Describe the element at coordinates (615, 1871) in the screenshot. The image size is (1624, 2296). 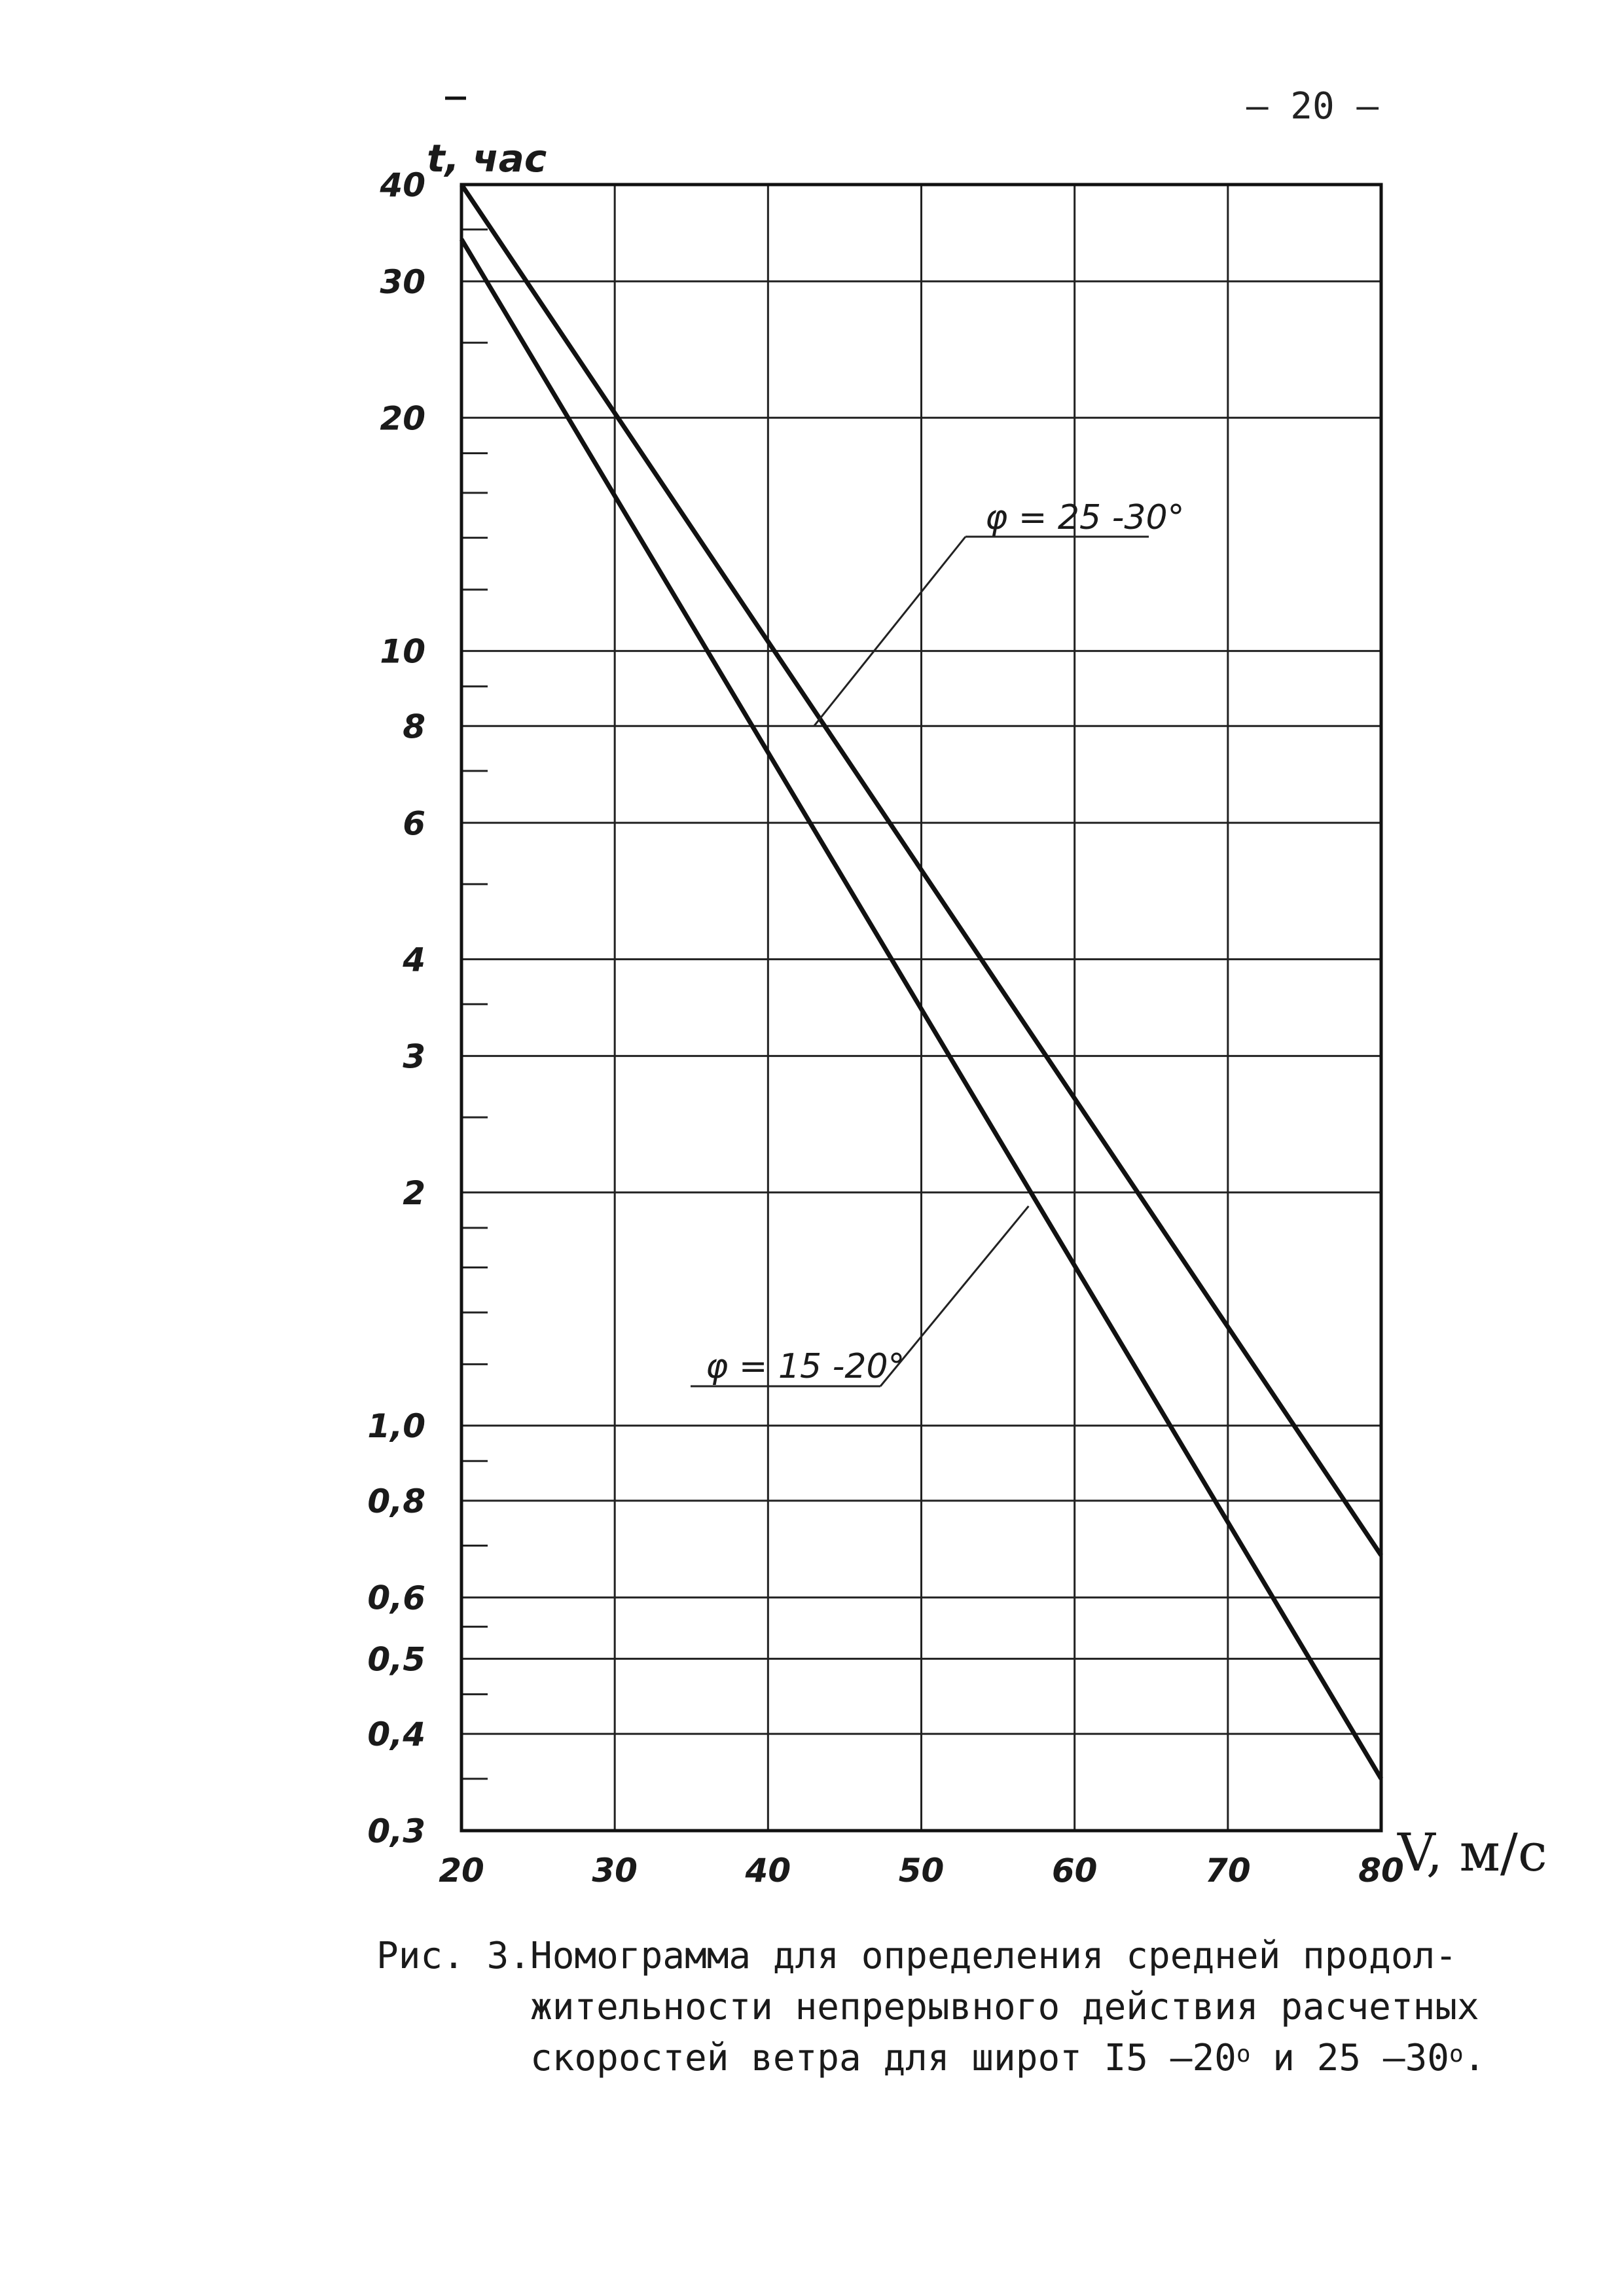
I see `x-tick-label-30: 30` at that location.